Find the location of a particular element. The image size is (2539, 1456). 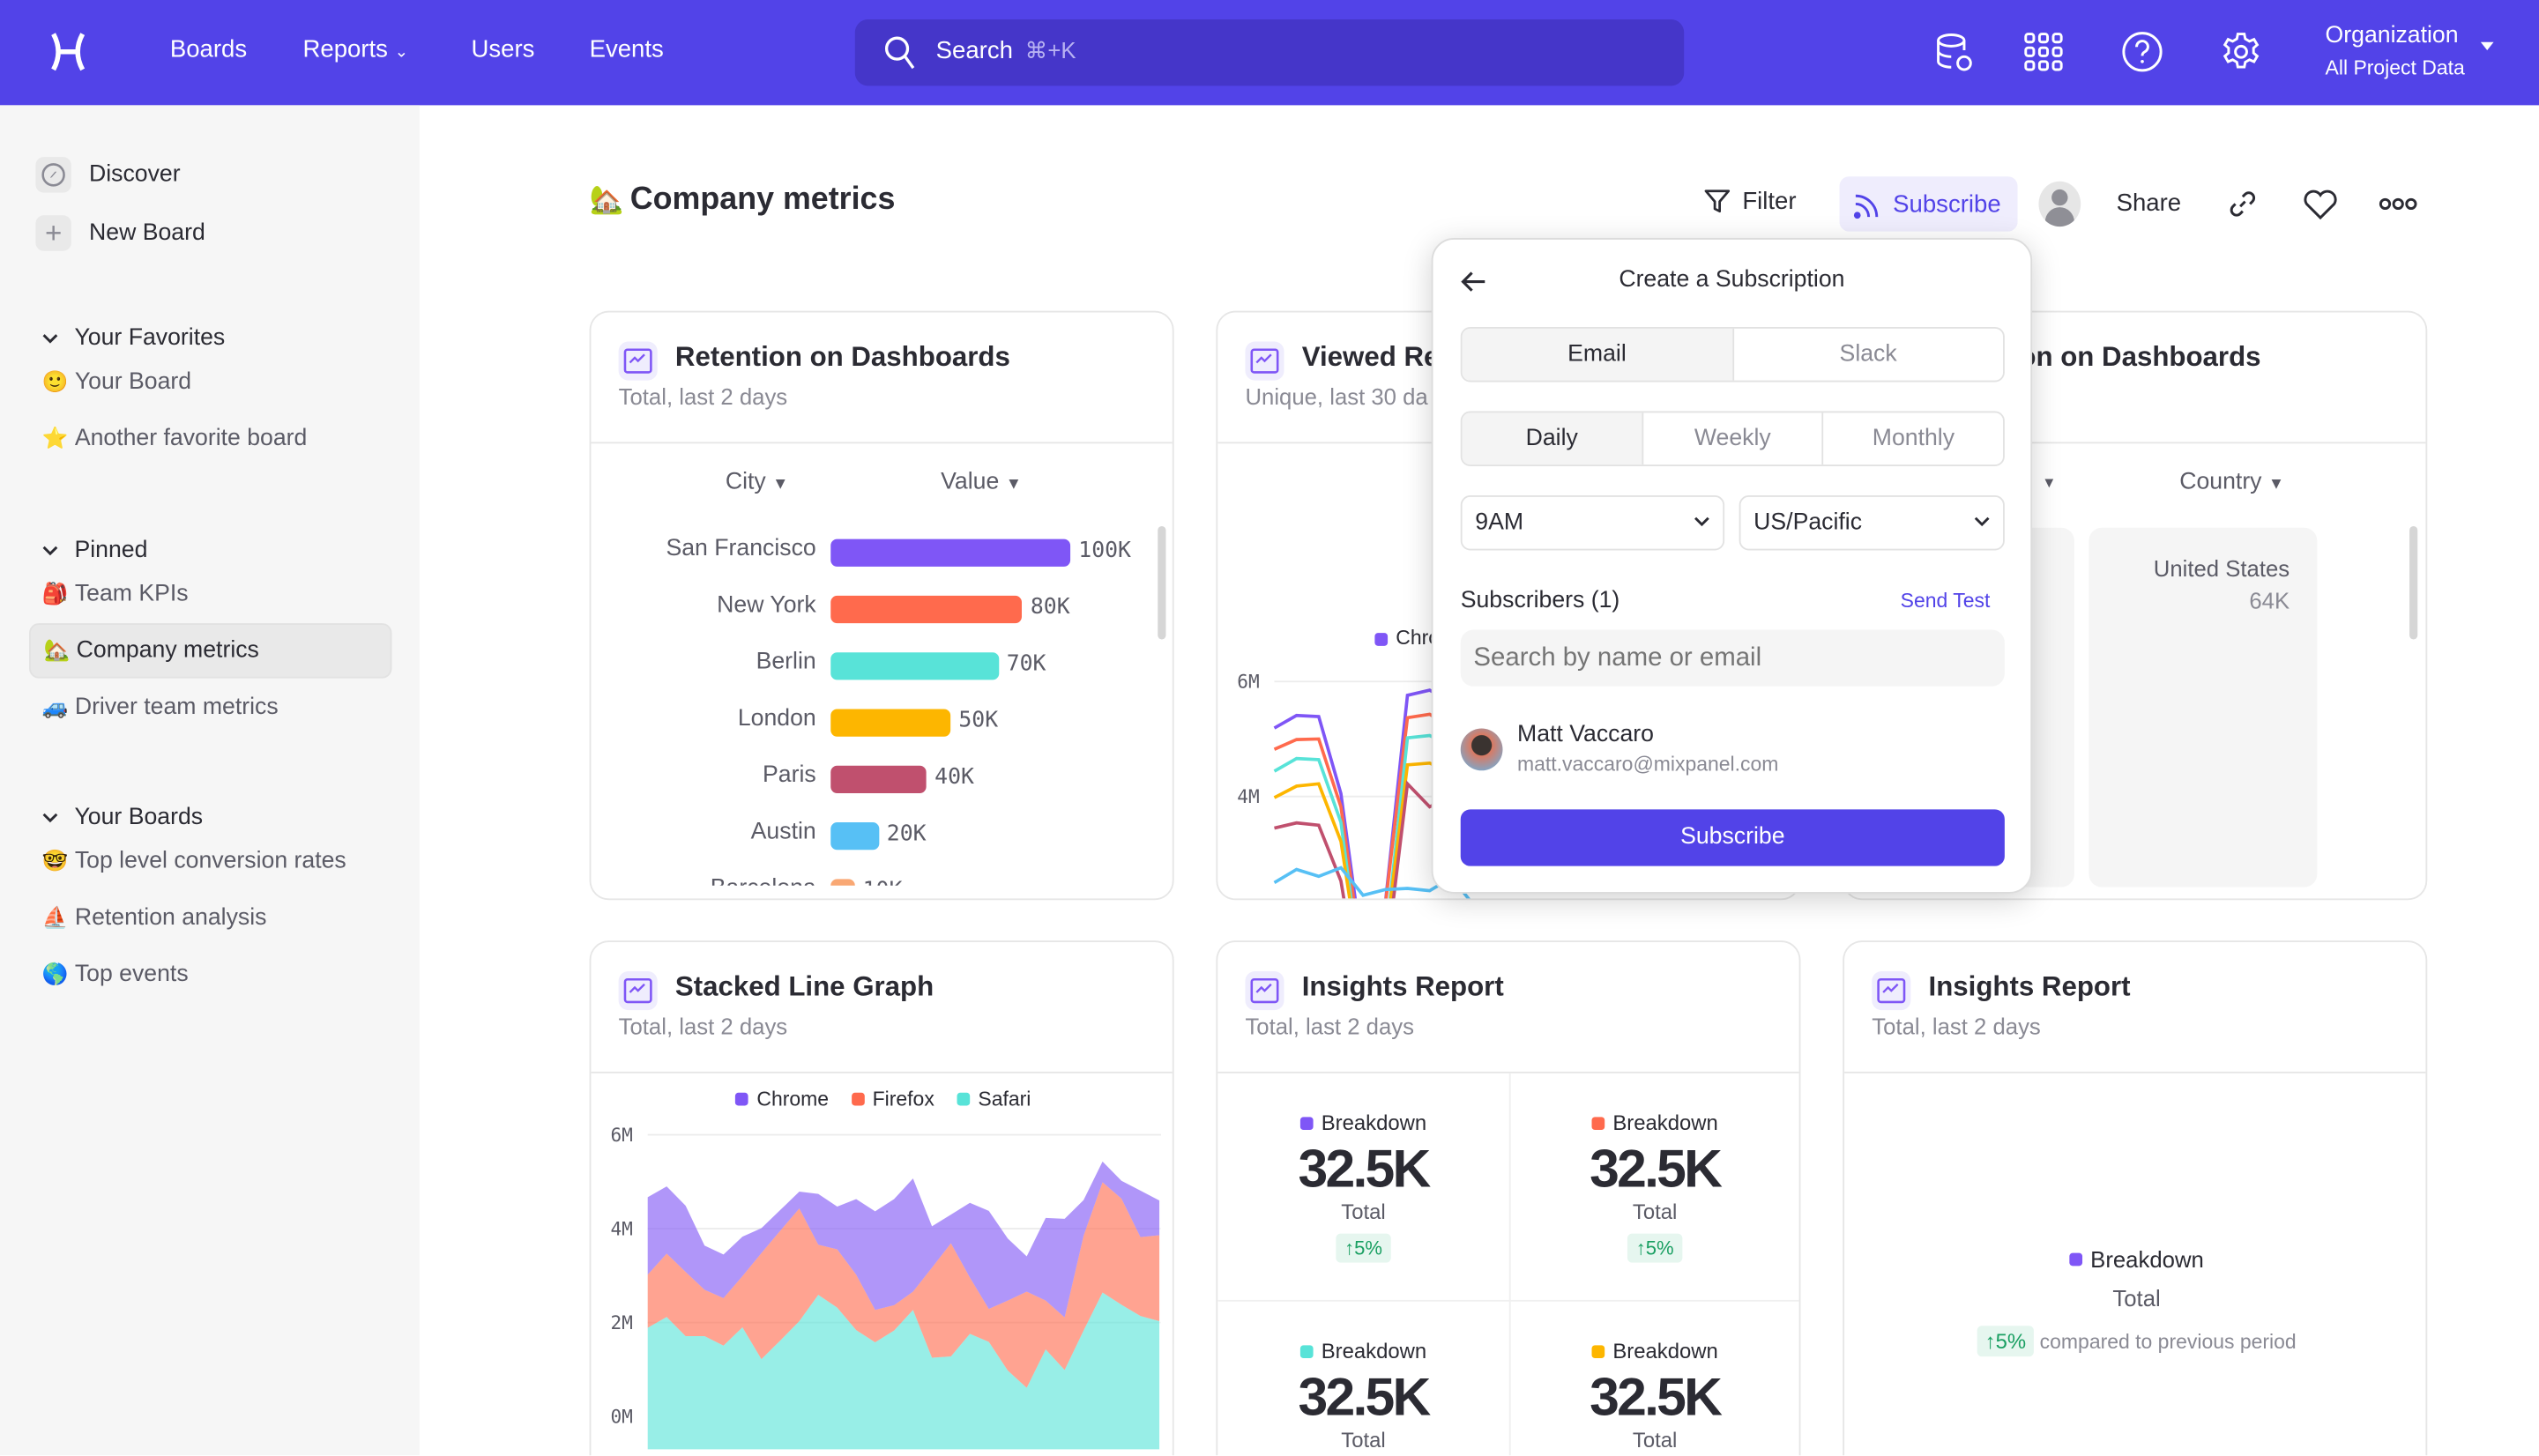

legend-item: Firefox is located at coordinates (892, 1099).